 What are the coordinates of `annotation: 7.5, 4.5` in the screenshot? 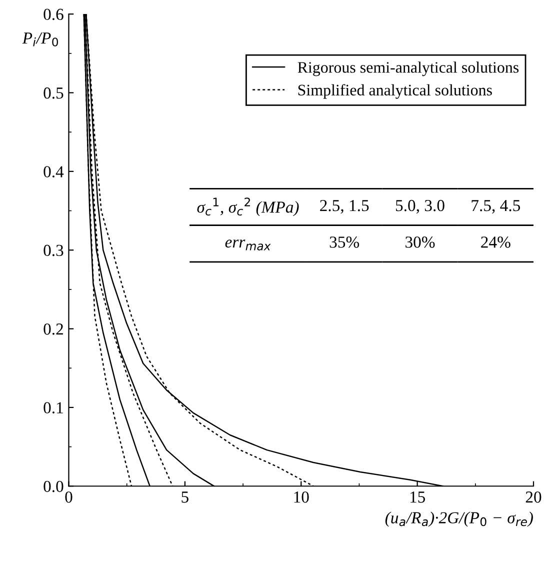 It's located at (496, 207).